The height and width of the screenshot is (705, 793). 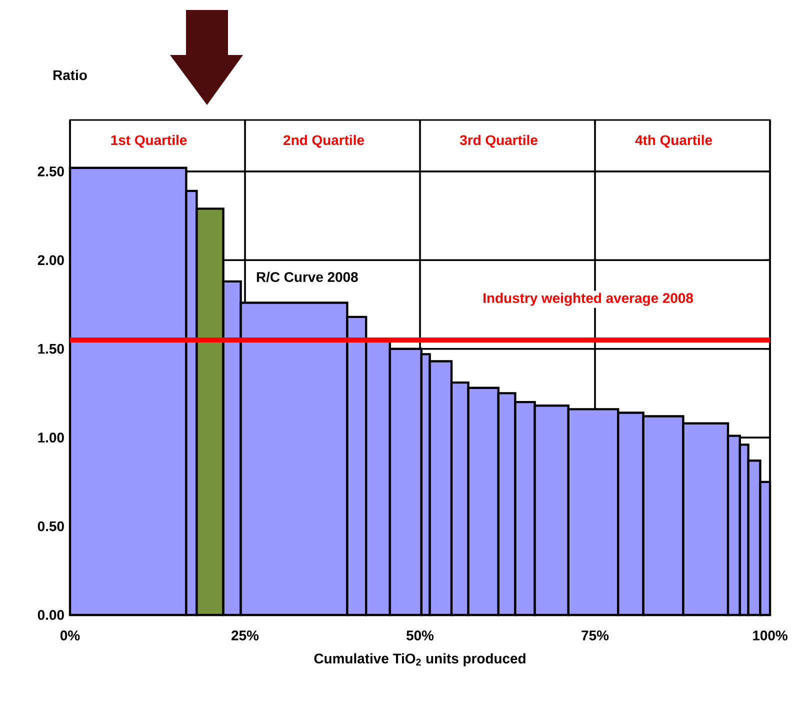 What do you see at coordinates (51, 349) in the screenshot?
I see `y-tick-label: 1.50` at bounding box center [51, 349].